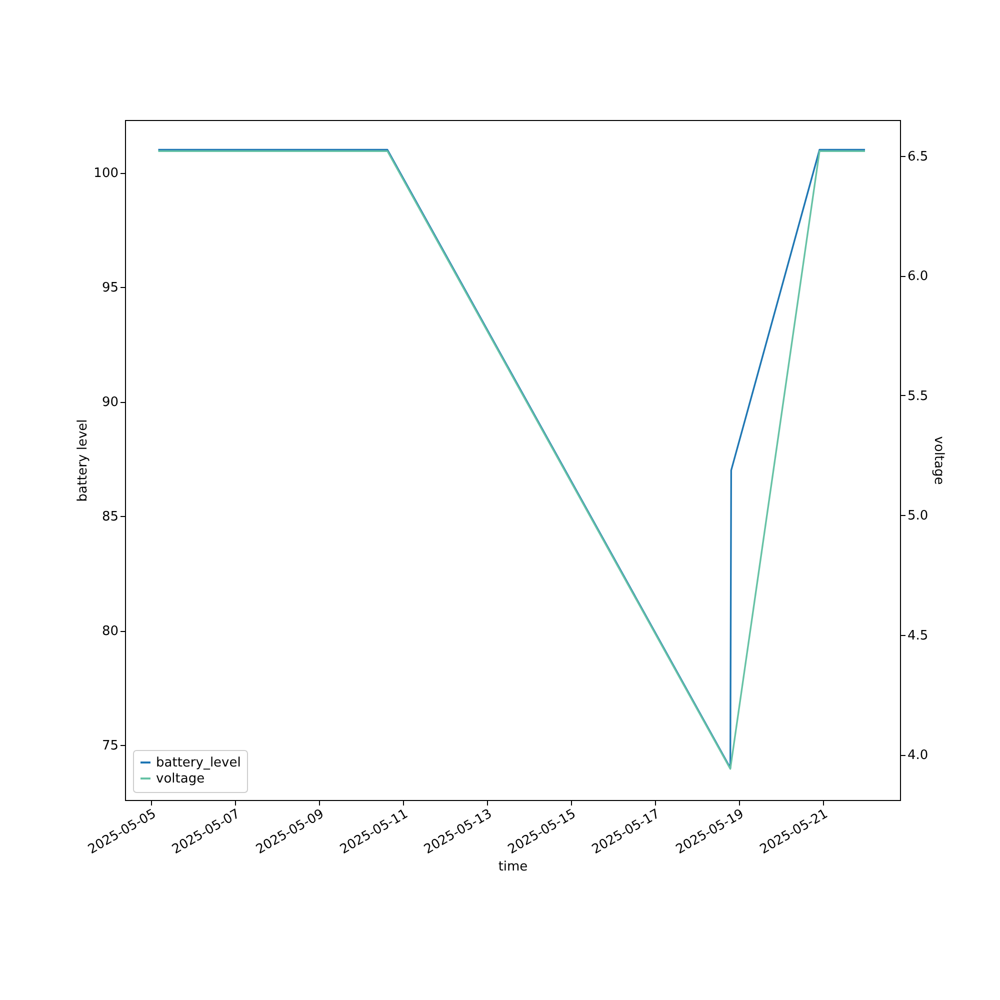 Image resolution: width=1000 pixels, height=1000 pixels. What do you see at coordinates (110, 746) in the screenshot?
I see `y-tick-label: 75` at bounding box center [110, 746].